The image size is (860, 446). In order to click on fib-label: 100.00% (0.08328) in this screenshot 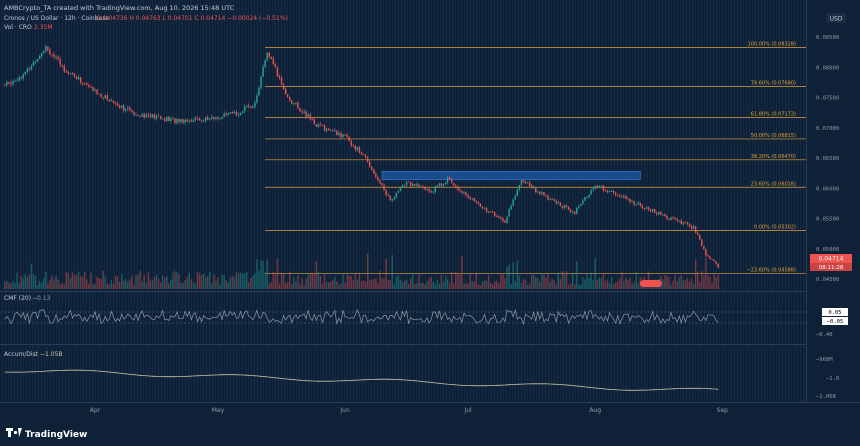, I will do `click(772, 44)`.